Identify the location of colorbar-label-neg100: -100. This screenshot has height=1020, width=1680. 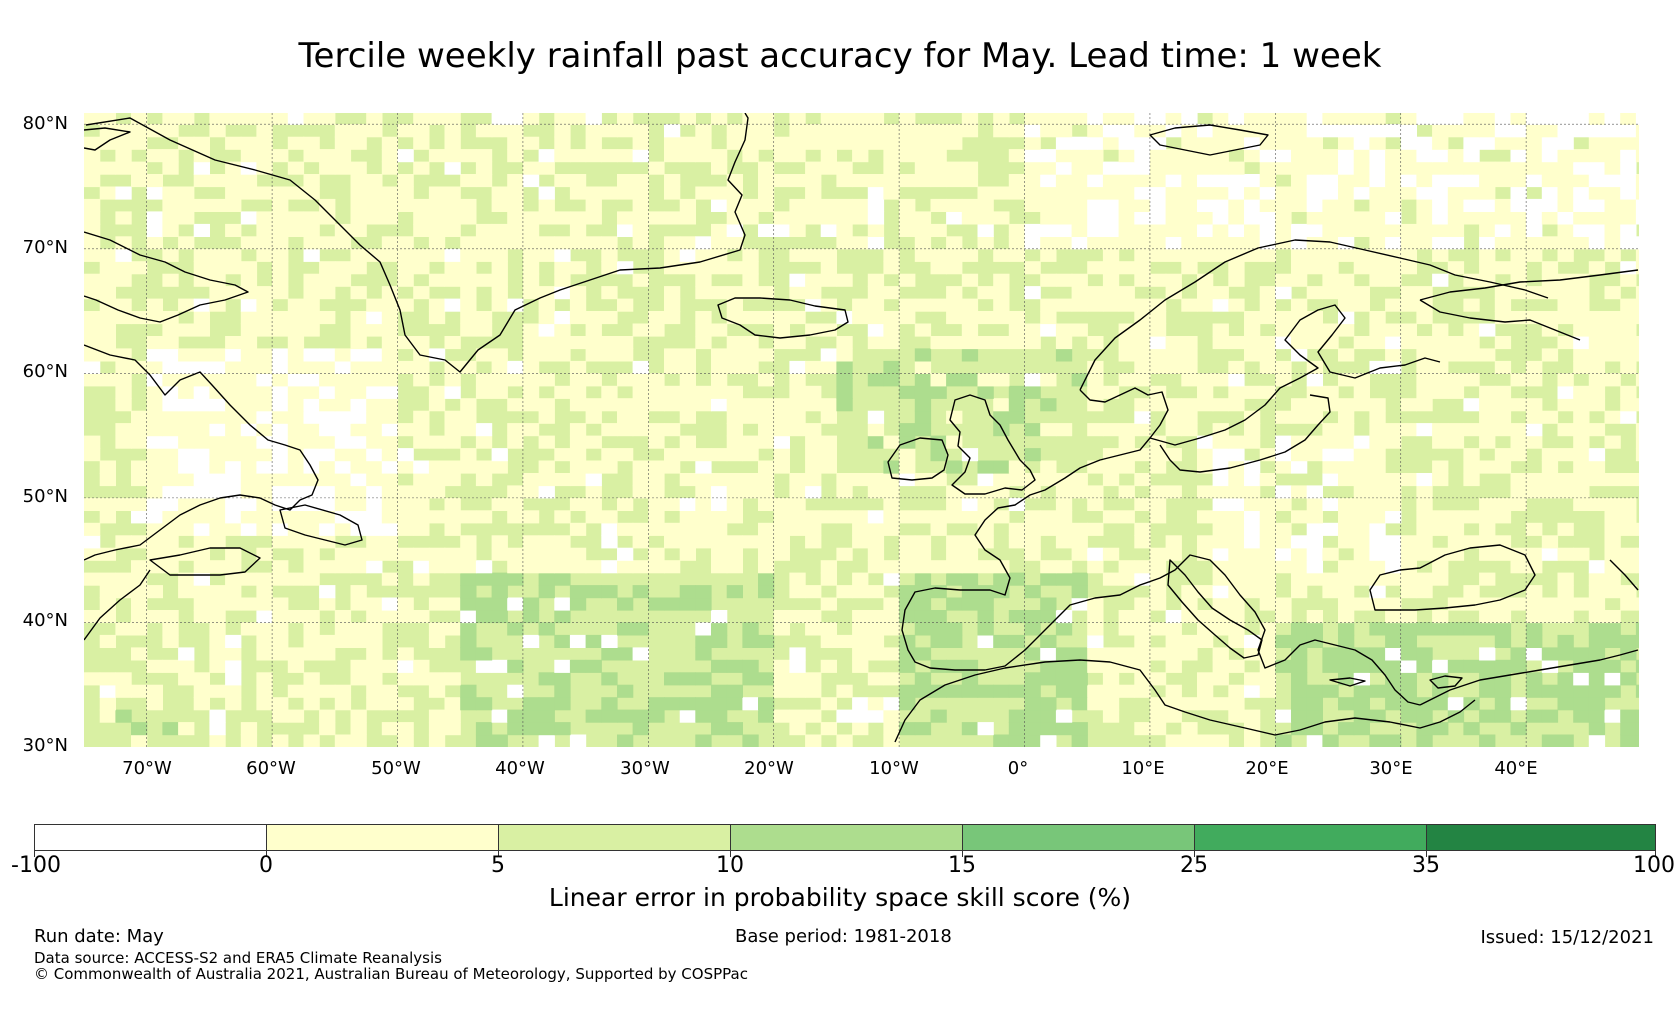
(36, 865).